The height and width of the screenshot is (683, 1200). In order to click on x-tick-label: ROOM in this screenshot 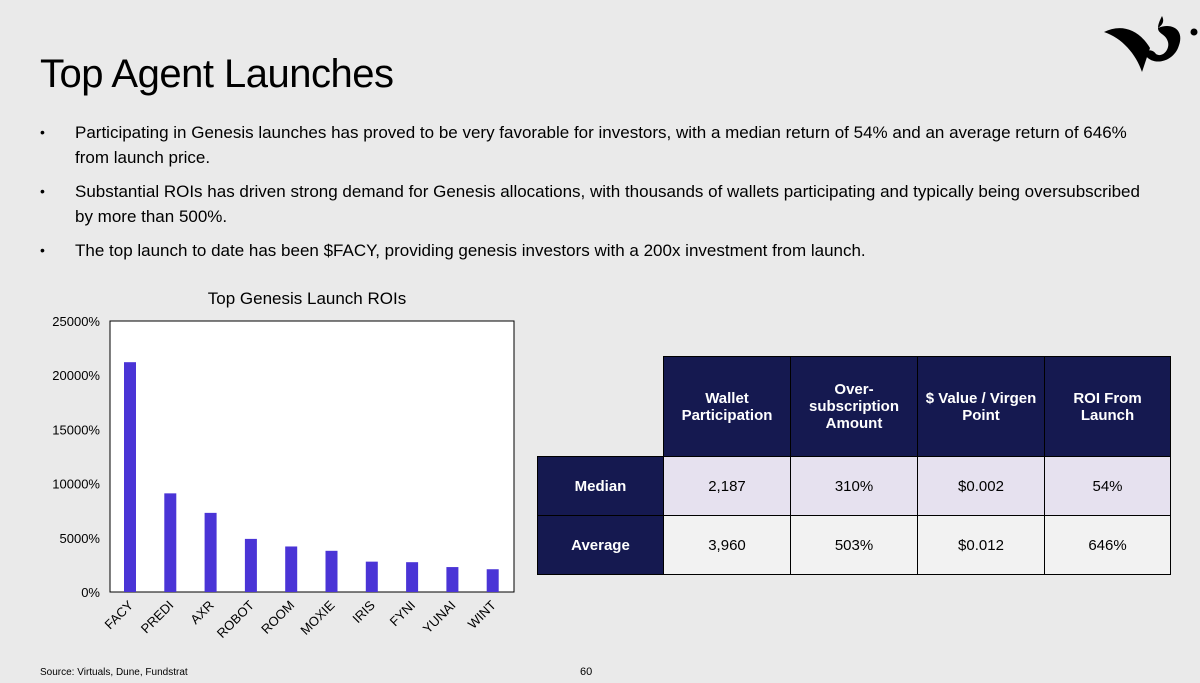, I will do `click(277, 617)`.